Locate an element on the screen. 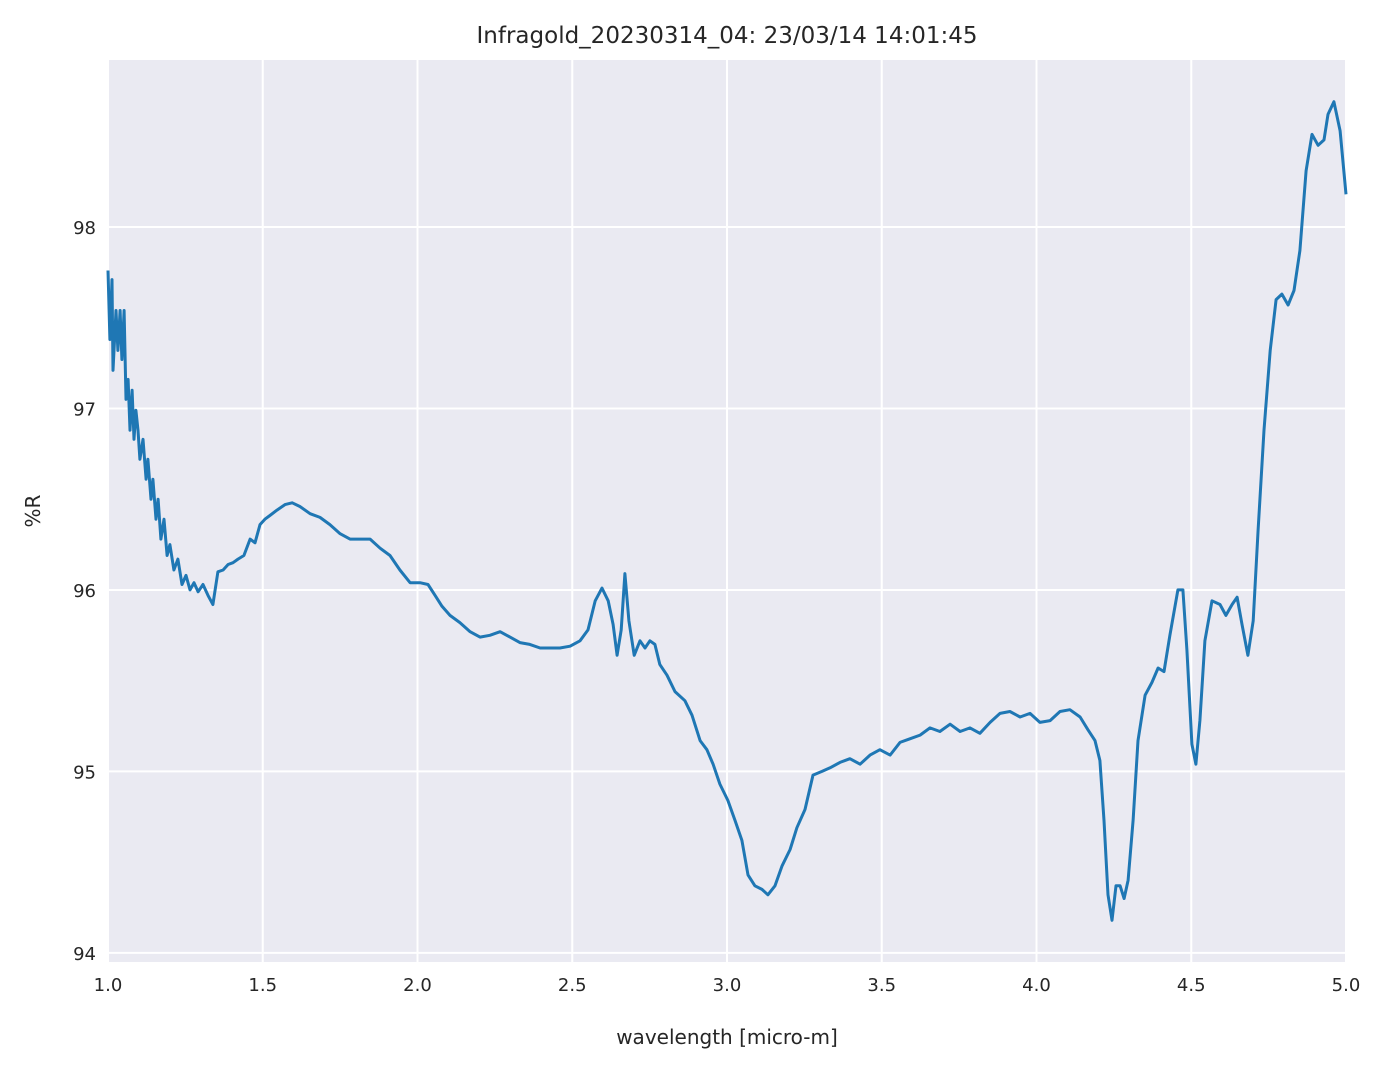 The image size is (1386, 1069). y-tick-label: 95 is located at coordinates (84, 772).